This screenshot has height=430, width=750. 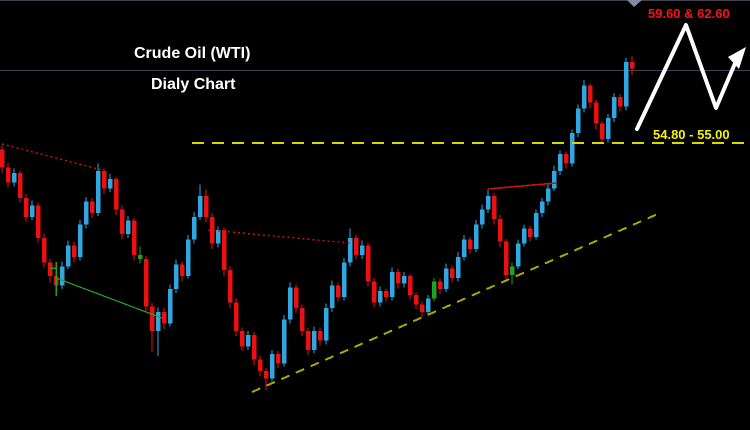 What do you see at coordinates (689, 13) in the screenshot?
I see `target-price-label: 59.60 & 62.60` at bounding box center [689, 13].